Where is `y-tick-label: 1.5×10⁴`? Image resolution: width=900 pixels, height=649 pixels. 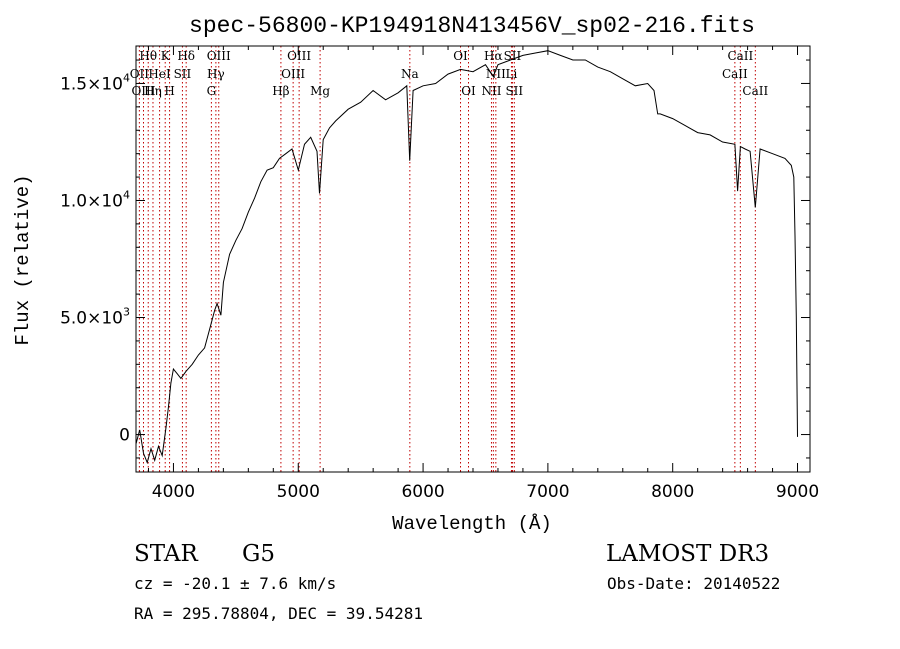
y-tick-label: 1.5×10⁴ is located at coordinates (95, 82).